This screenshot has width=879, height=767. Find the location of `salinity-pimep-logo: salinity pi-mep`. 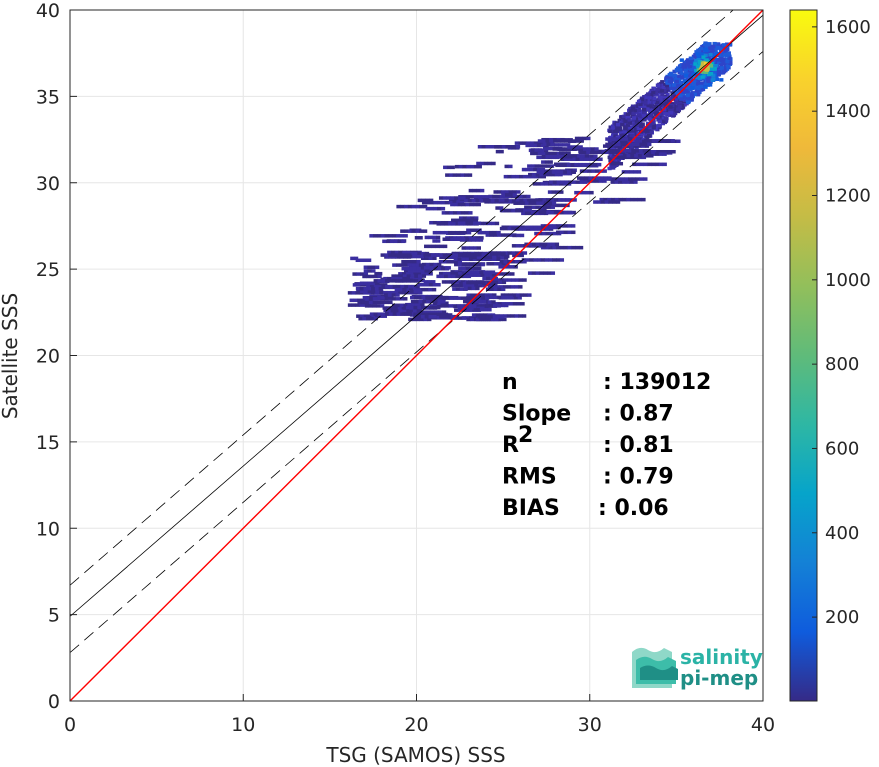

salinity-pimep-logo: salinity pi-mep is located at coordinates (697, 667).